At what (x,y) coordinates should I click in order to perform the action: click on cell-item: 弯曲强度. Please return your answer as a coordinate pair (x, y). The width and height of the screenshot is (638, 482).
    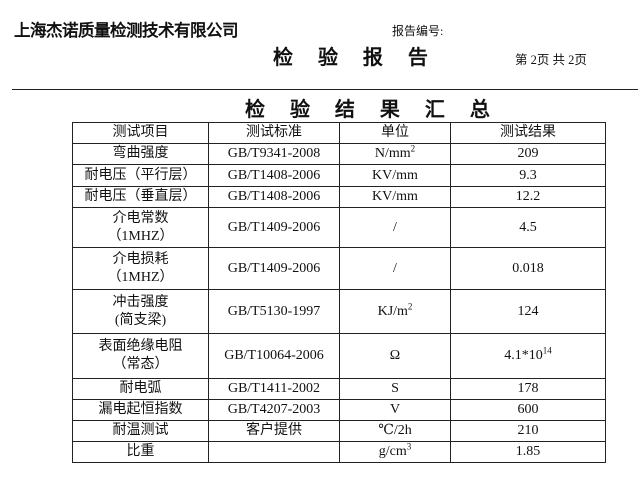
    Looking at the image, I should click on (140, 154).